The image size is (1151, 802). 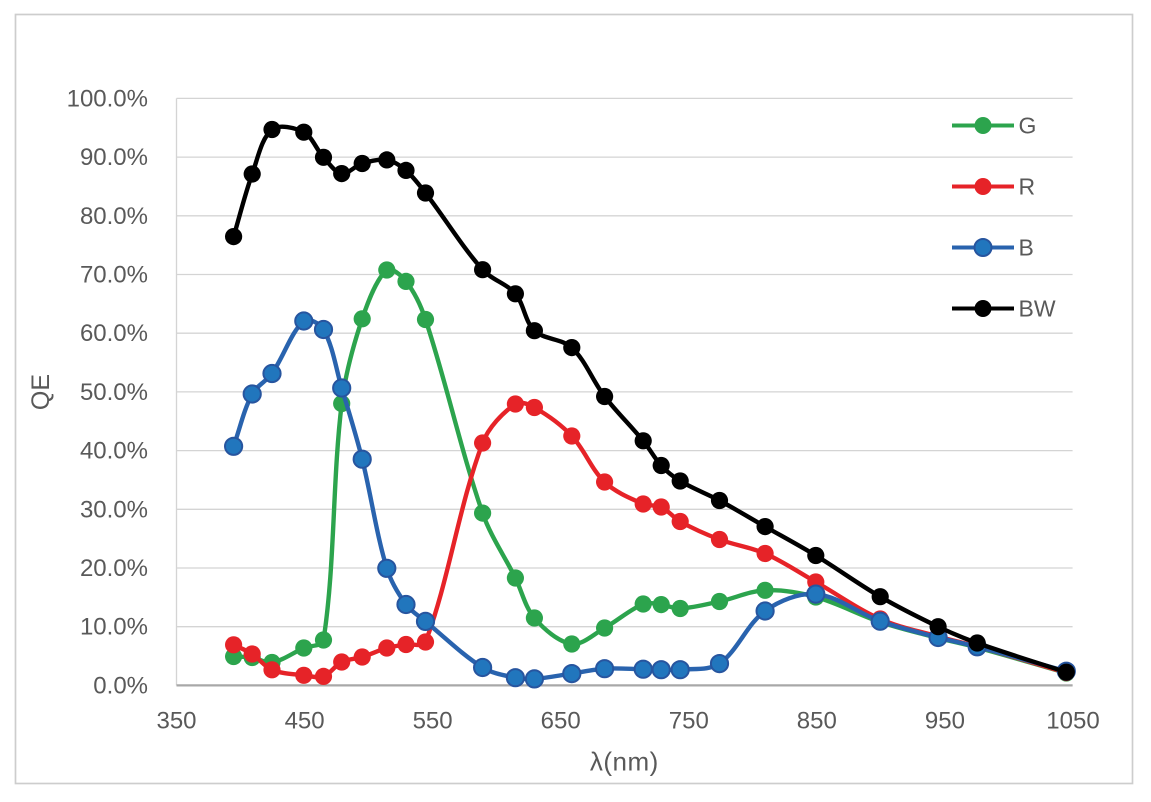 What do you see at coordinates (120, 685) in the screenshot?
I see `svg-text: 0.0%` at bounding box center [120, 685].